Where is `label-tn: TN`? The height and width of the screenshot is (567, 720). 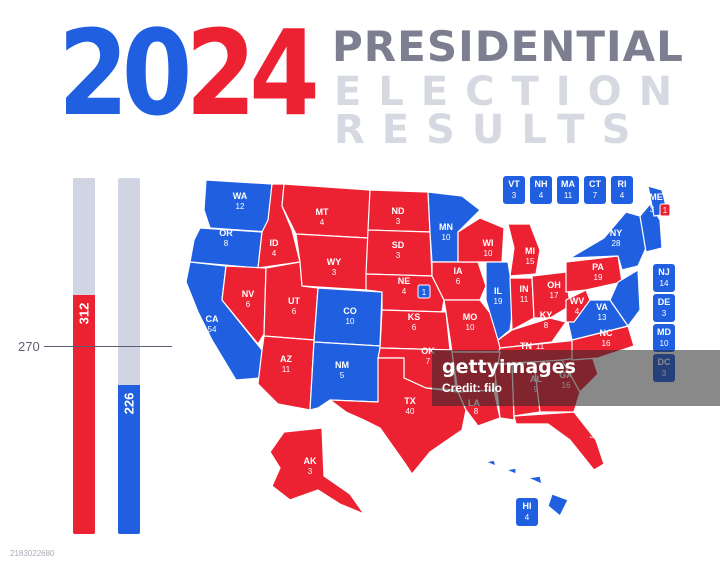
label-tn: TN is located at coordinates (526, 346).